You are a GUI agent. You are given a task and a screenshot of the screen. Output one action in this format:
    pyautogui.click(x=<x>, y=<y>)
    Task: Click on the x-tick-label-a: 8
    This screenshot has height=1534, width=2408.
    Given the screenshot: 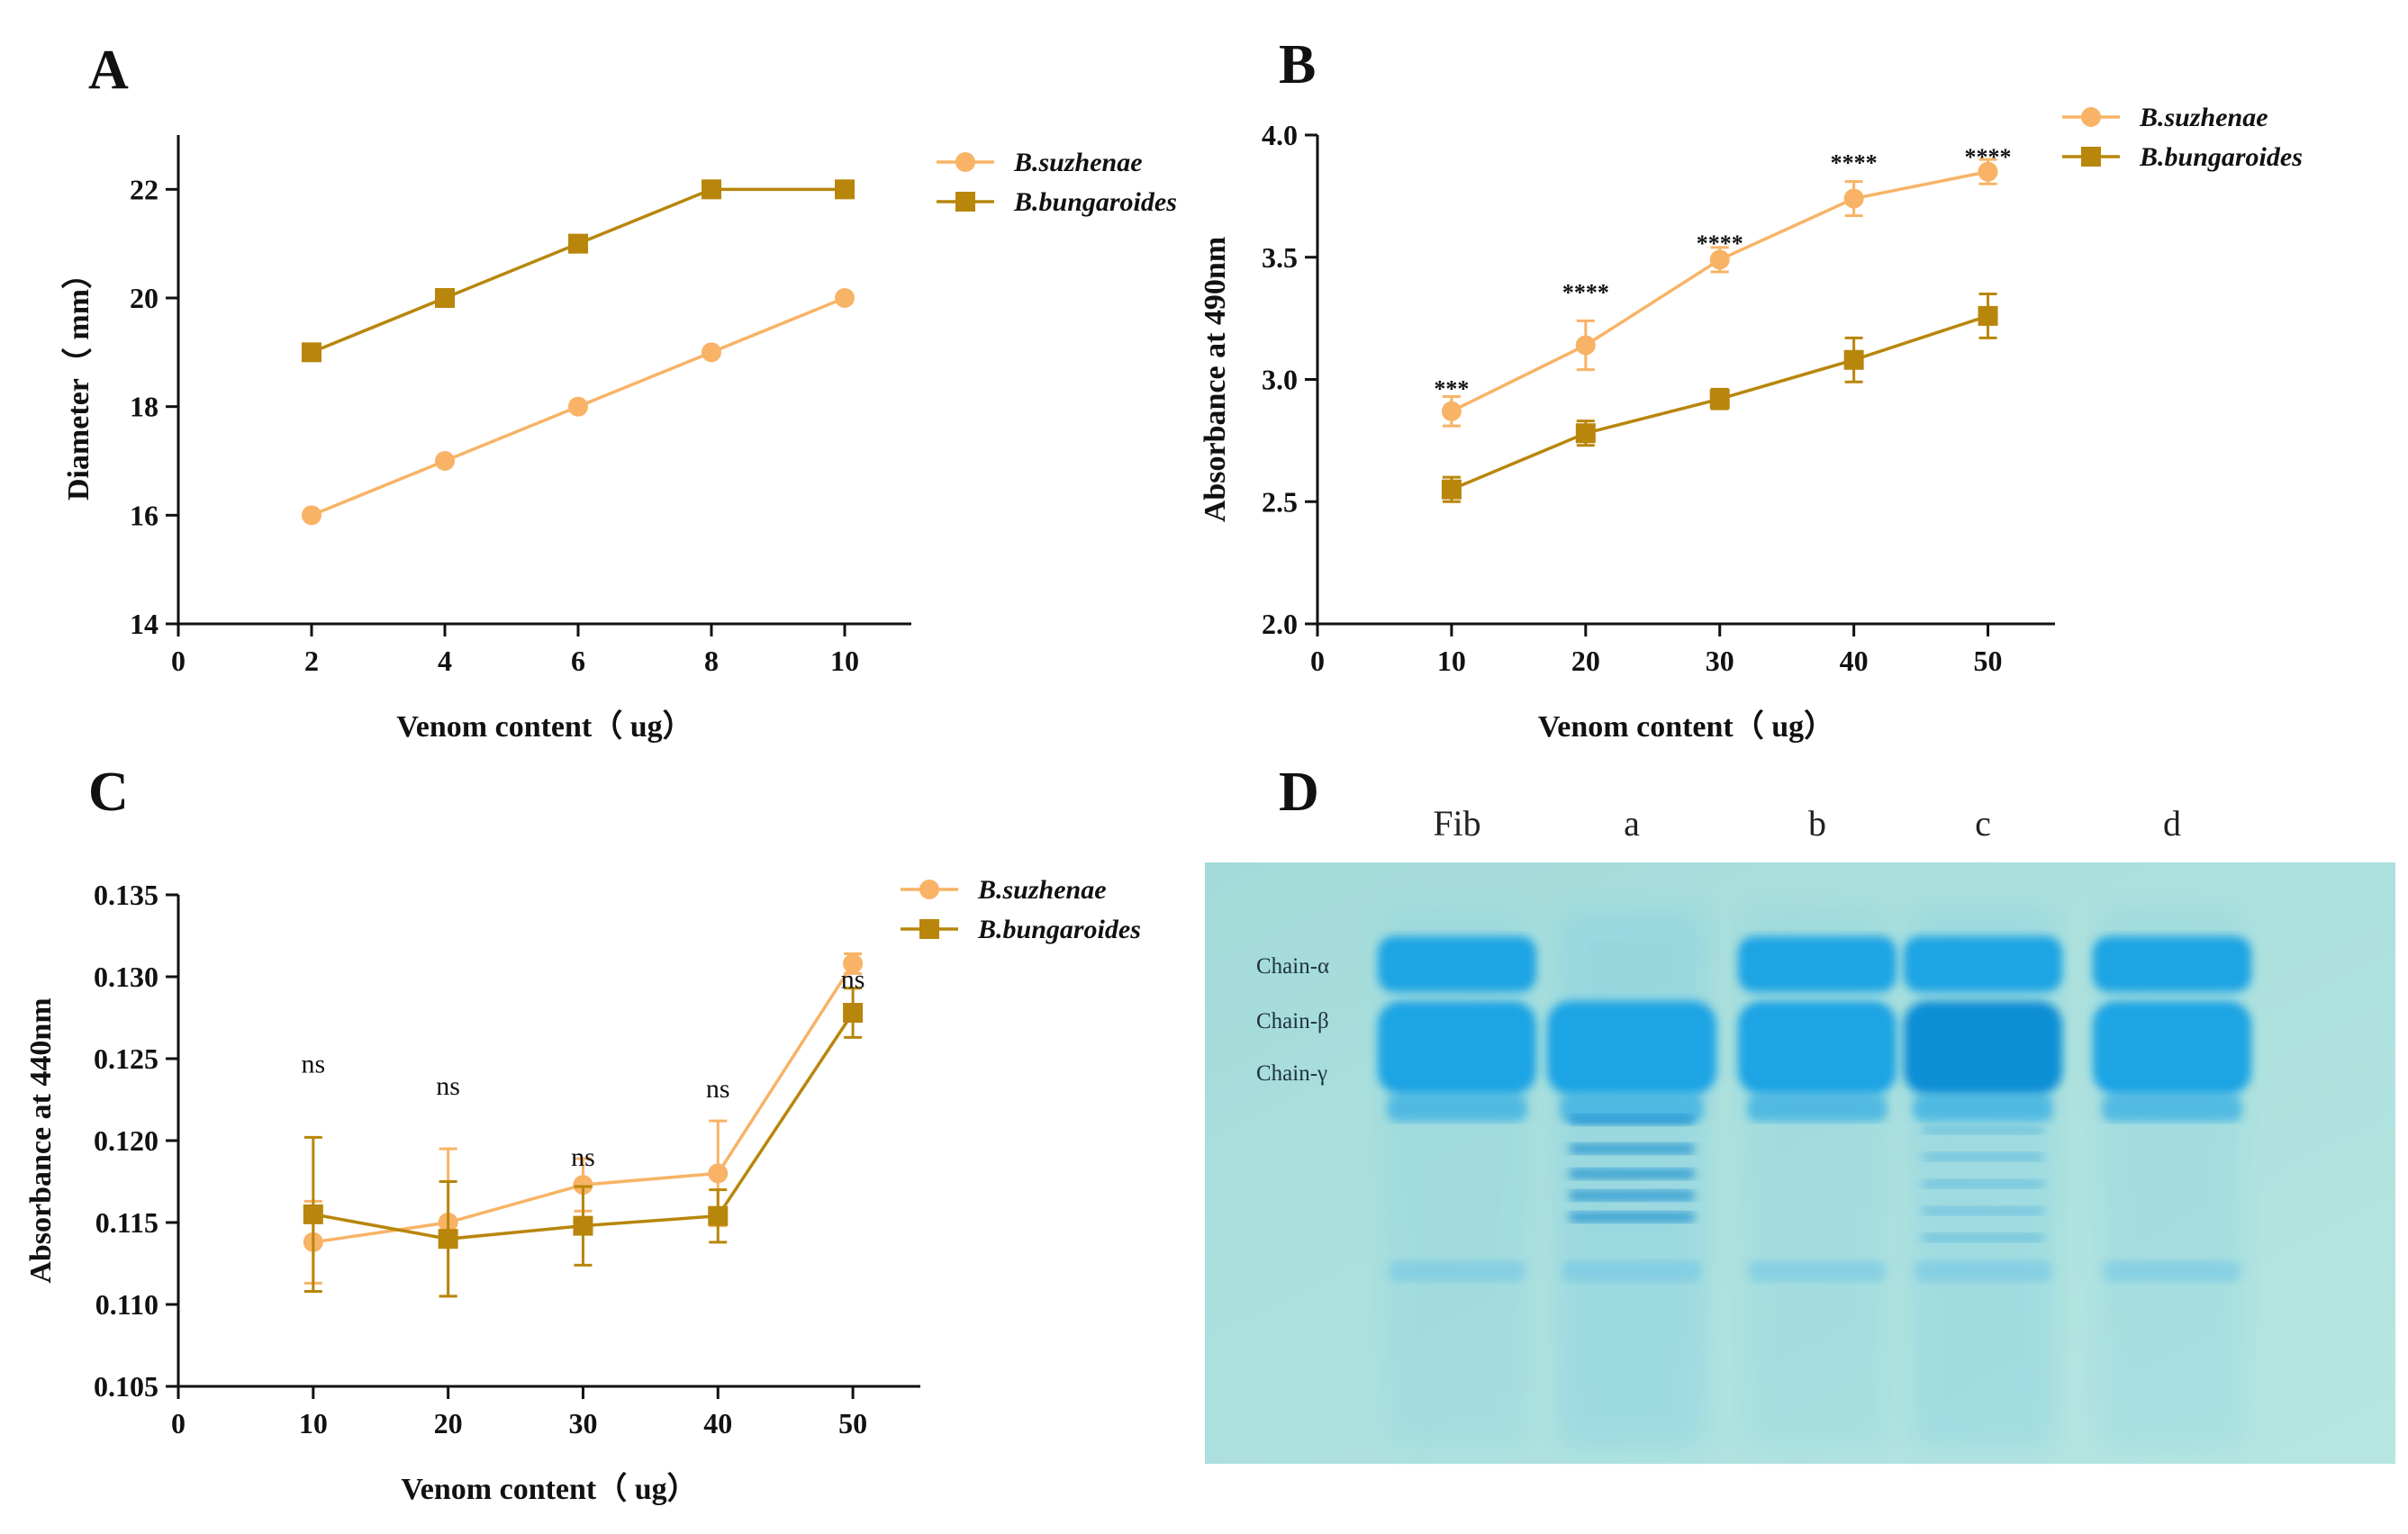 What is the action you would take?
    pyautogui.click(x=711, y=661)
    